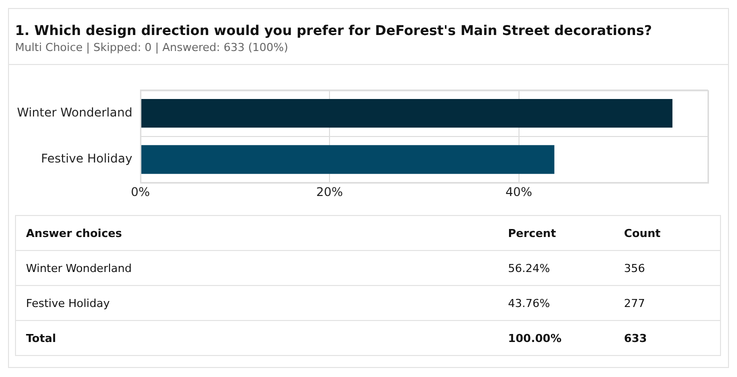 The width and height of the screenshot is (737, 377). I want to click on x-tick-label: 40%, so click(518, 191).